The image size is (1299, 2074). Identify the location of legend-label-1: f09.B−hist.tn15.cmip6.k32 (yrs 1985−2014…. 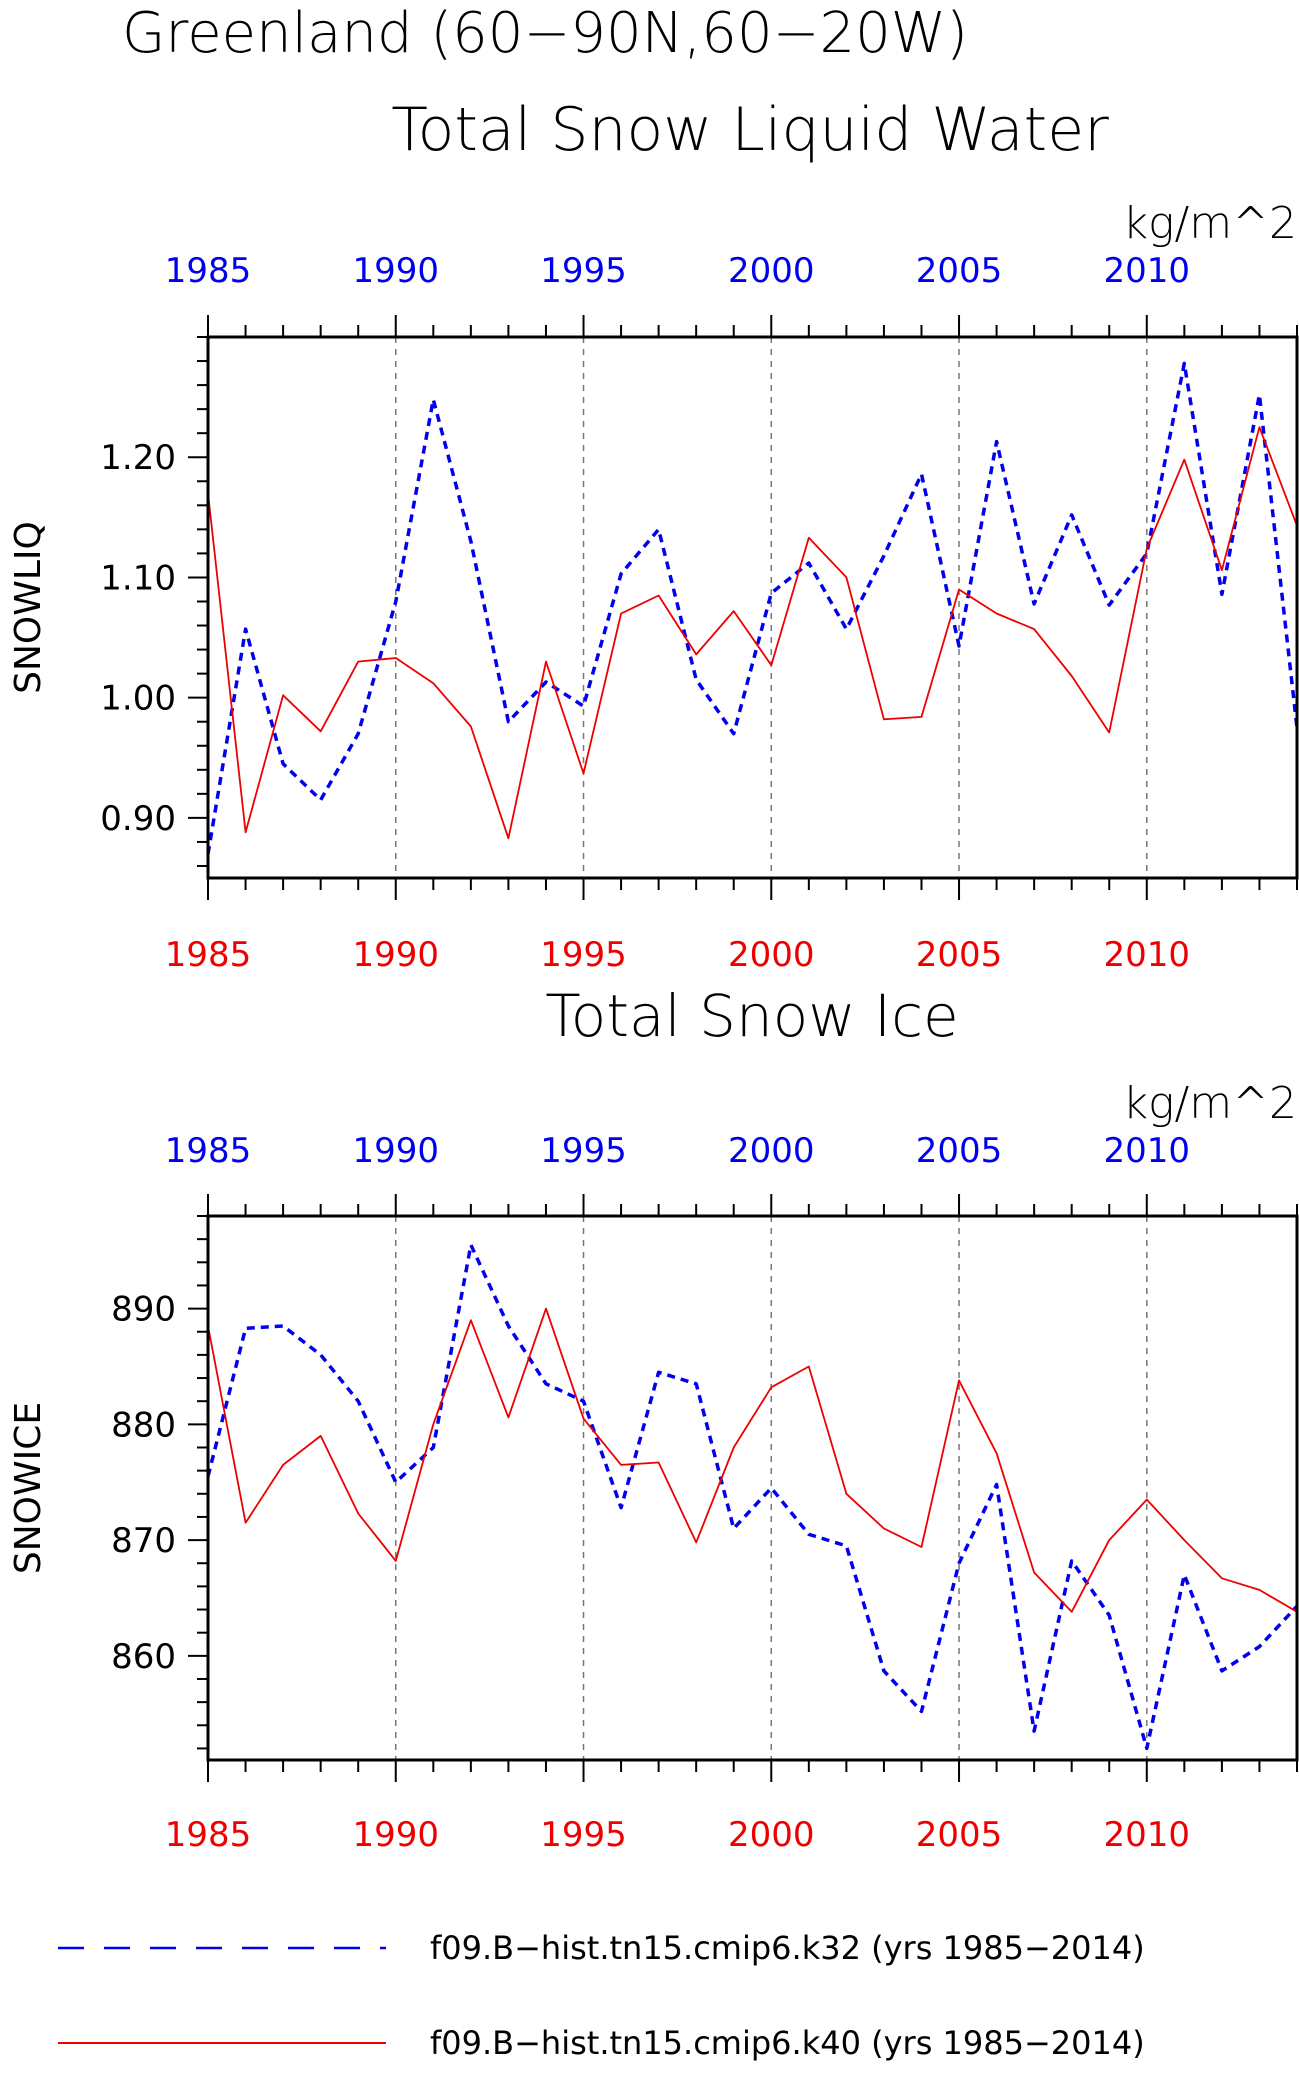
(787, 1948).